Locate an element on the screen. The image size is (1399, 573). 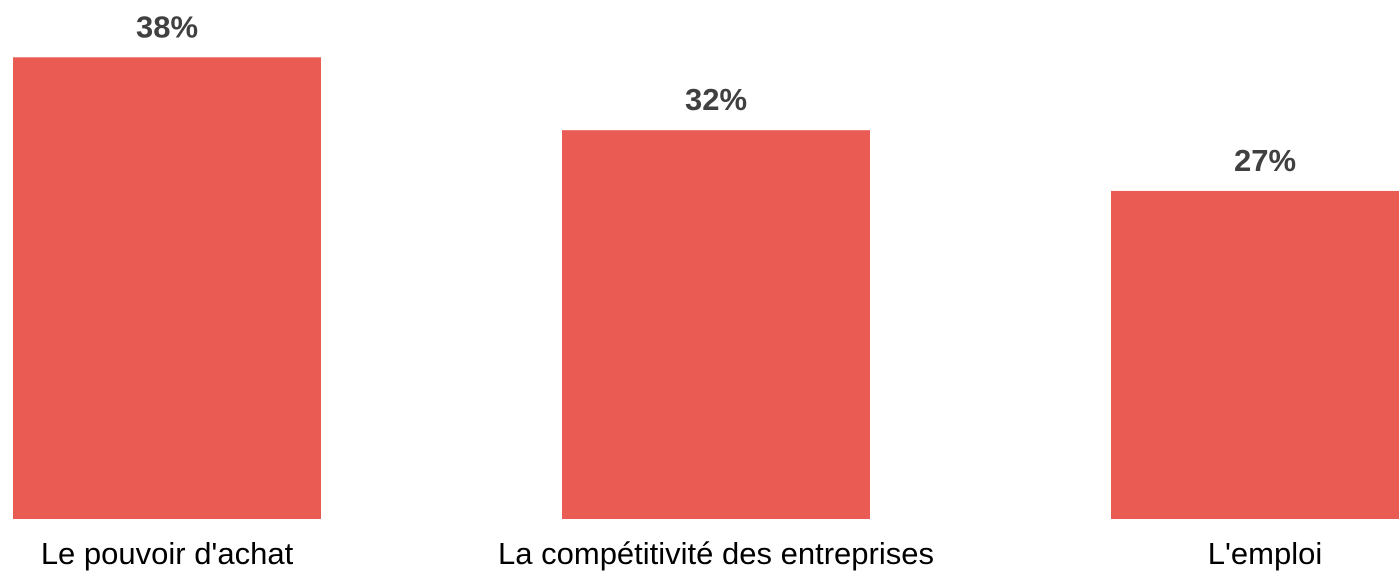
category-label-1: Le pouvoir d'achat is located at coordinates (167, 553).